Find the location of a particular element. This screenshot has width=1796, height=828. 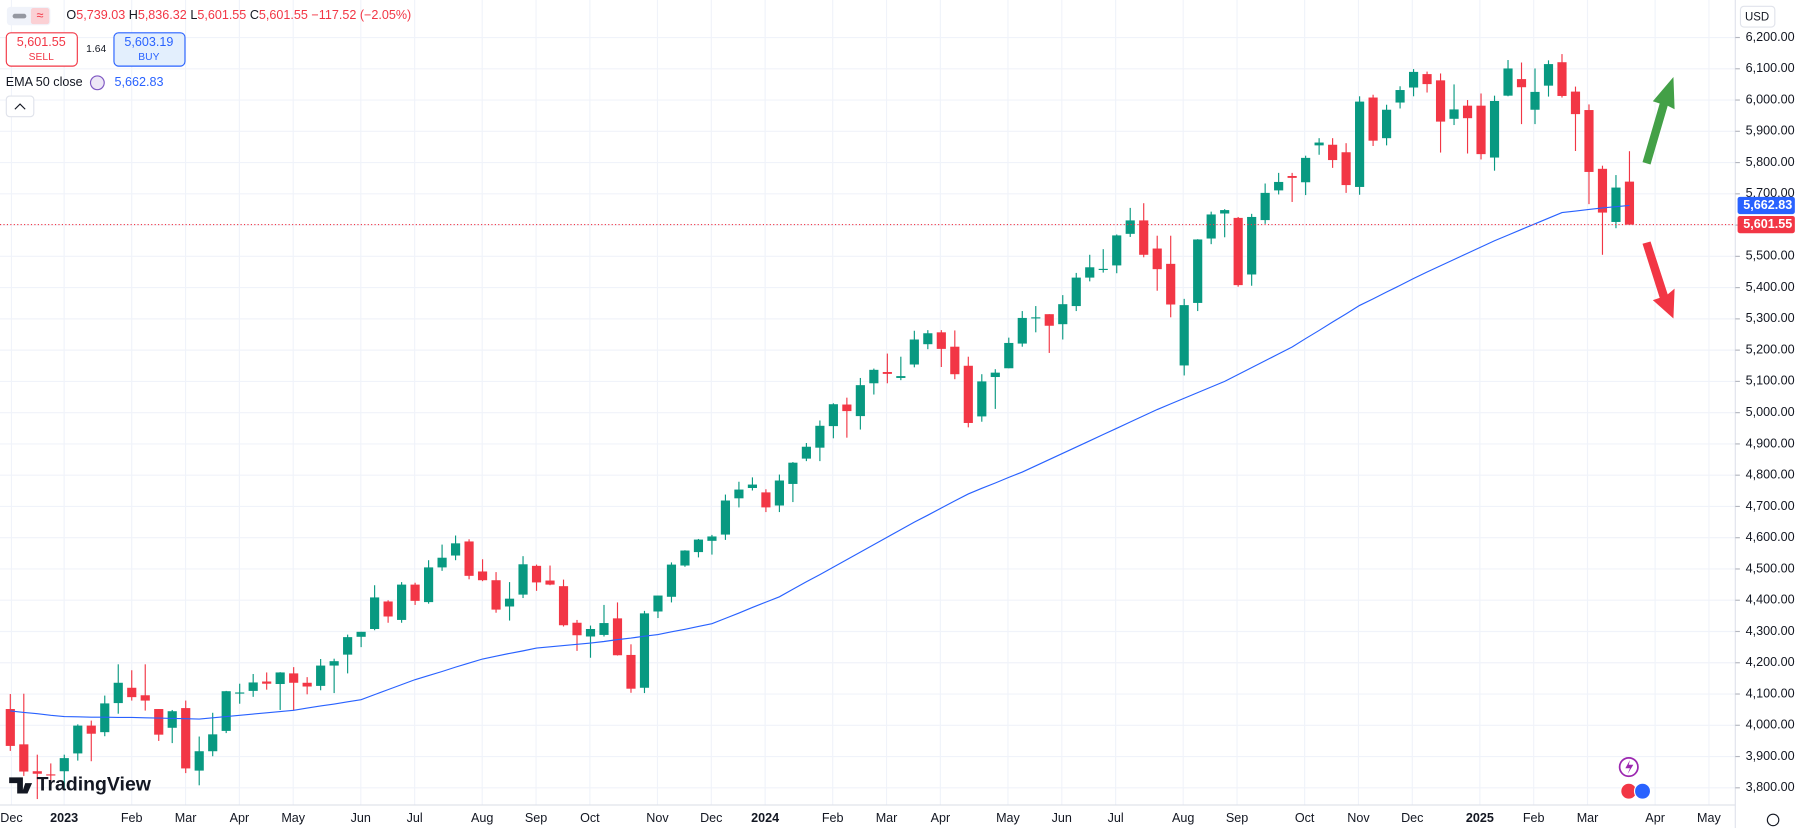

y-tick-label: 6,000.00 is located at coordinates (1770, 99).